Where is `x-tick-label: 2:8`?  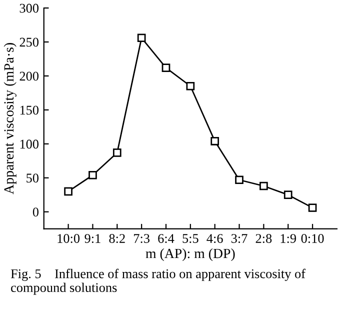 x-tick-label: 2:8 is located at coordinates (264, 239).